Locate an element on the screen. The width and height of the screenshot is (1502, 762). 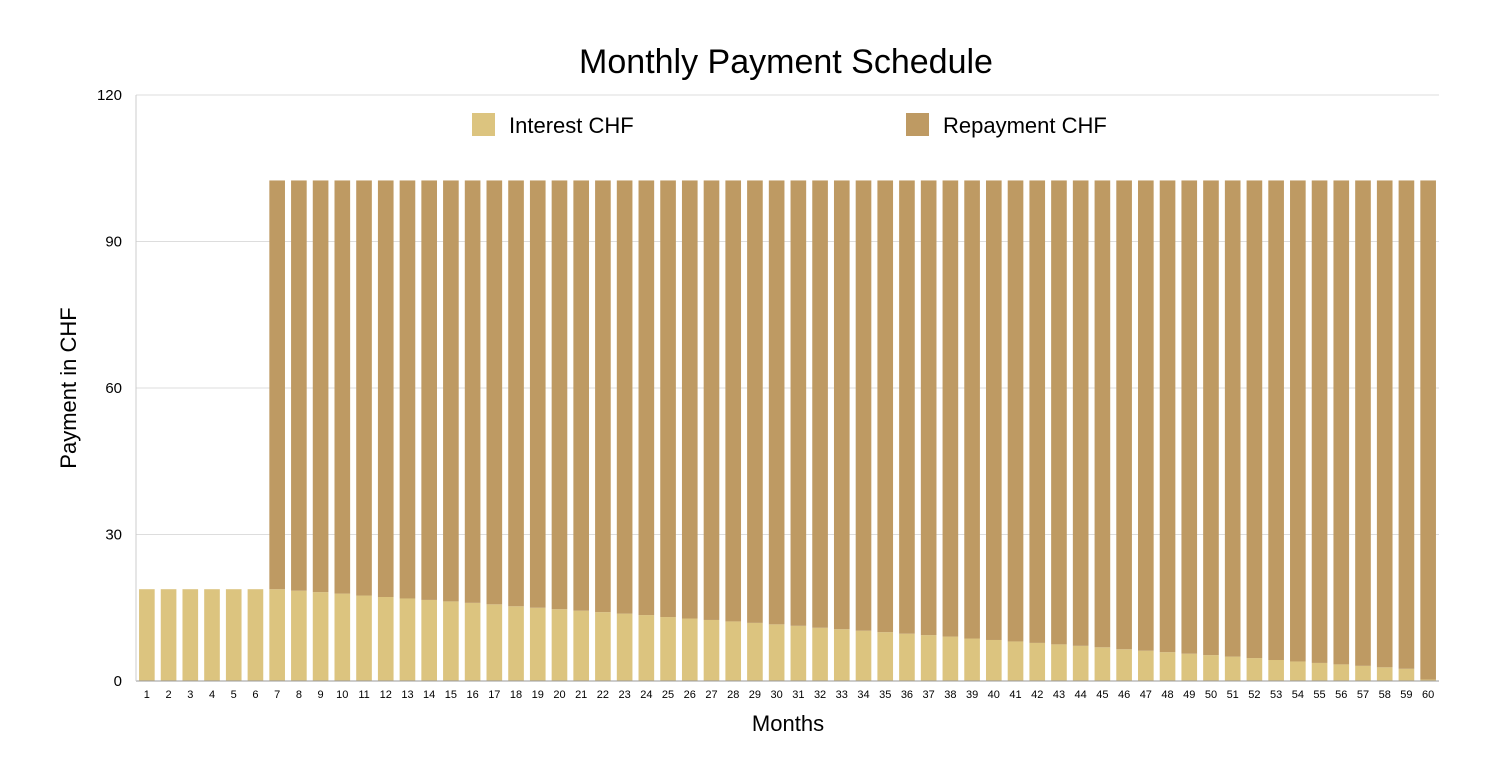
x-tick-label: 48 is located at coordinates (1167, 695).